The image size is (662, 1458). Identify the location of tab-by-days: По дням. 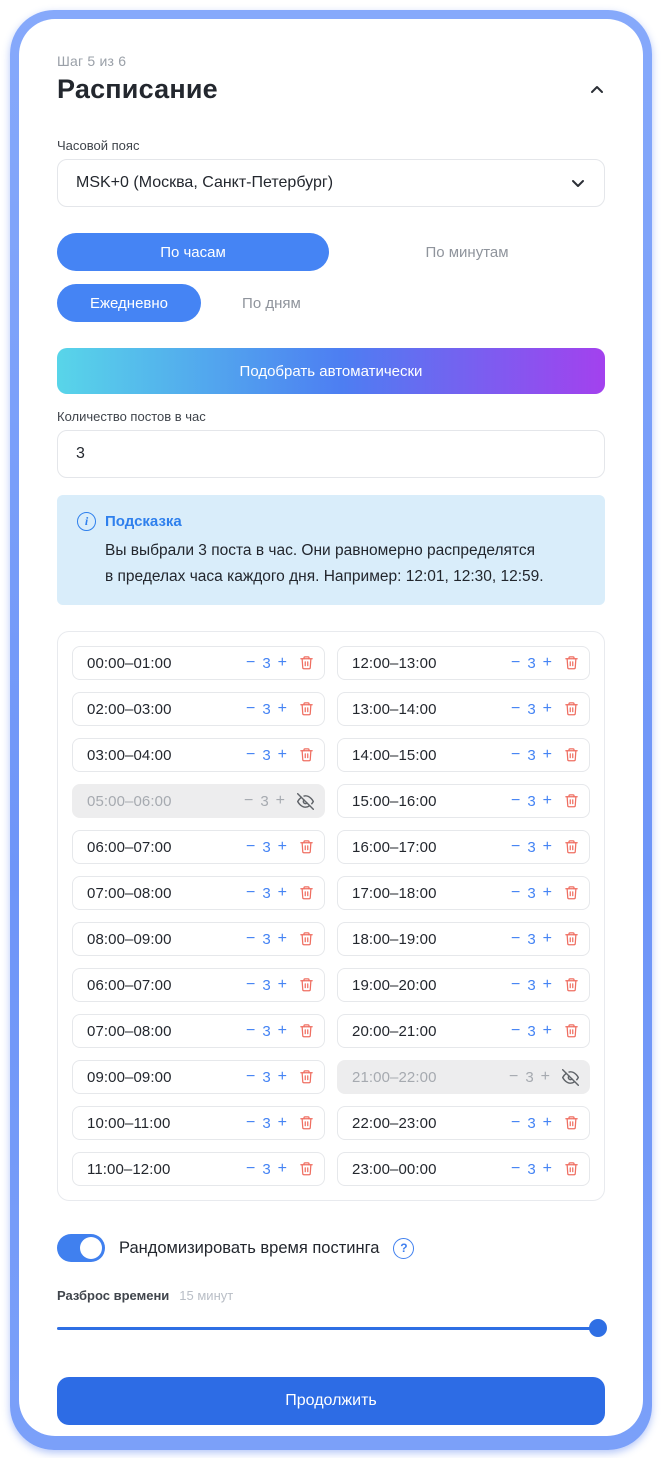
(271, 303).